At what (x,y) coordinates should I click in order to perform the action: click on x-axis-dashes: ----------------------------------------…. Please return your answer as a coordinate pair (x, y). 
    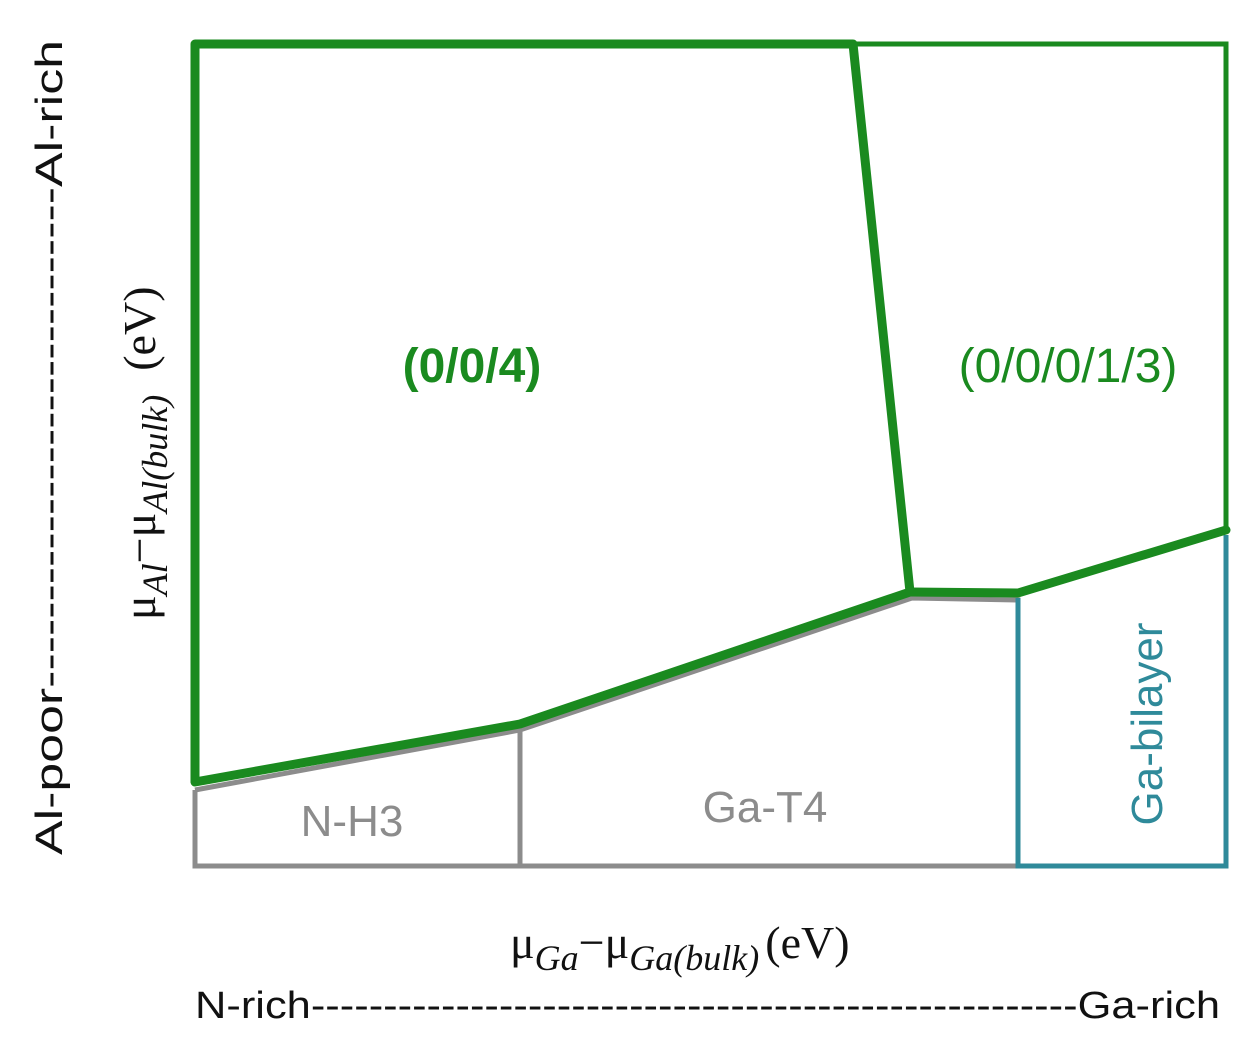
    Looking at the image, I should click on (694, 1006).